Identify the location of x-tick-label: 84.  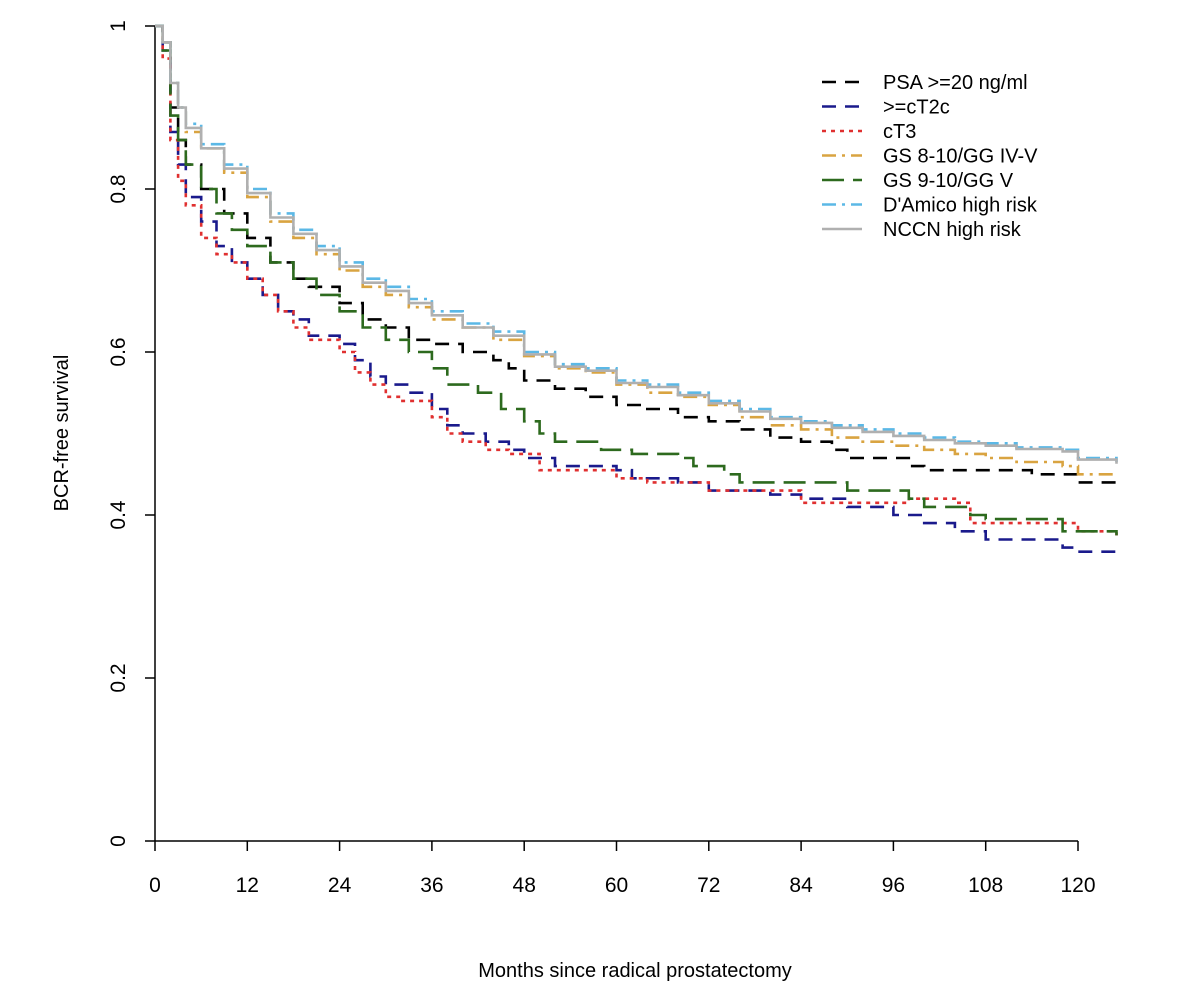
(801, 885).